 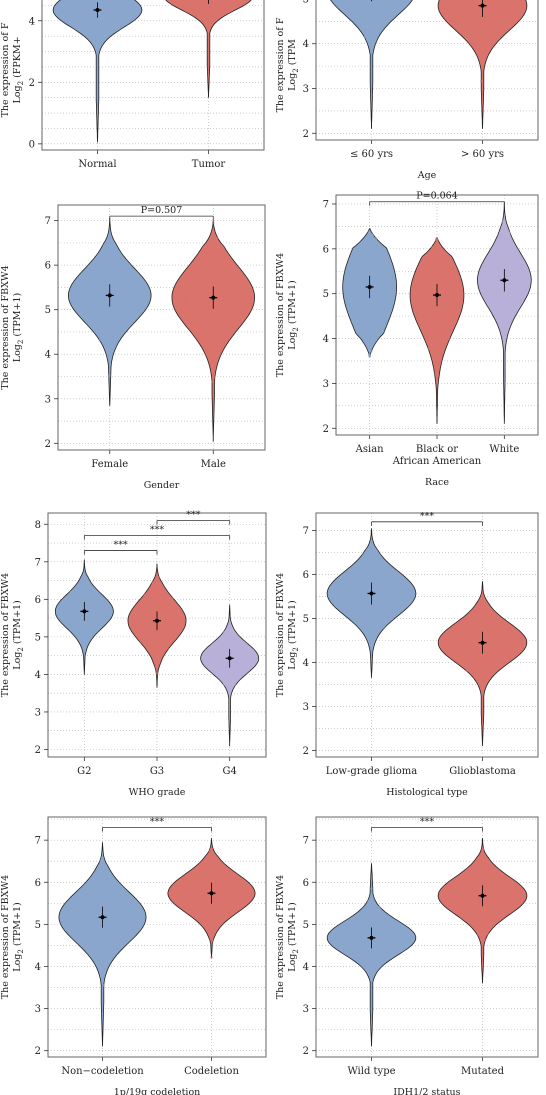 I want to click on x-axis-label: Race, so click(x=437, y=482).